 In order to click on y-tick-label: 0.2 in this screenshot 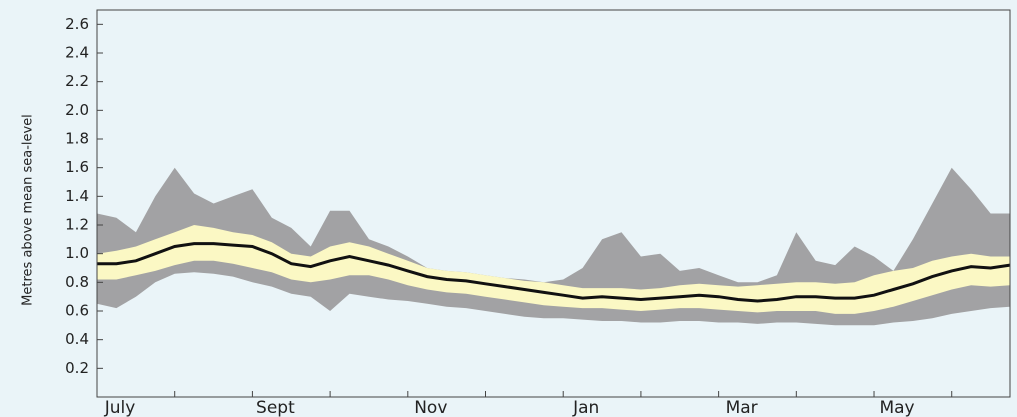, I will do `click(77, 368)`.